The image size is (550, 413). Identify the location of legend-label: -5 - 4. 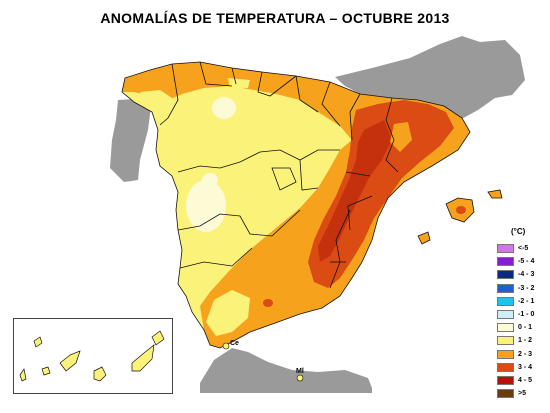
(526, 262).